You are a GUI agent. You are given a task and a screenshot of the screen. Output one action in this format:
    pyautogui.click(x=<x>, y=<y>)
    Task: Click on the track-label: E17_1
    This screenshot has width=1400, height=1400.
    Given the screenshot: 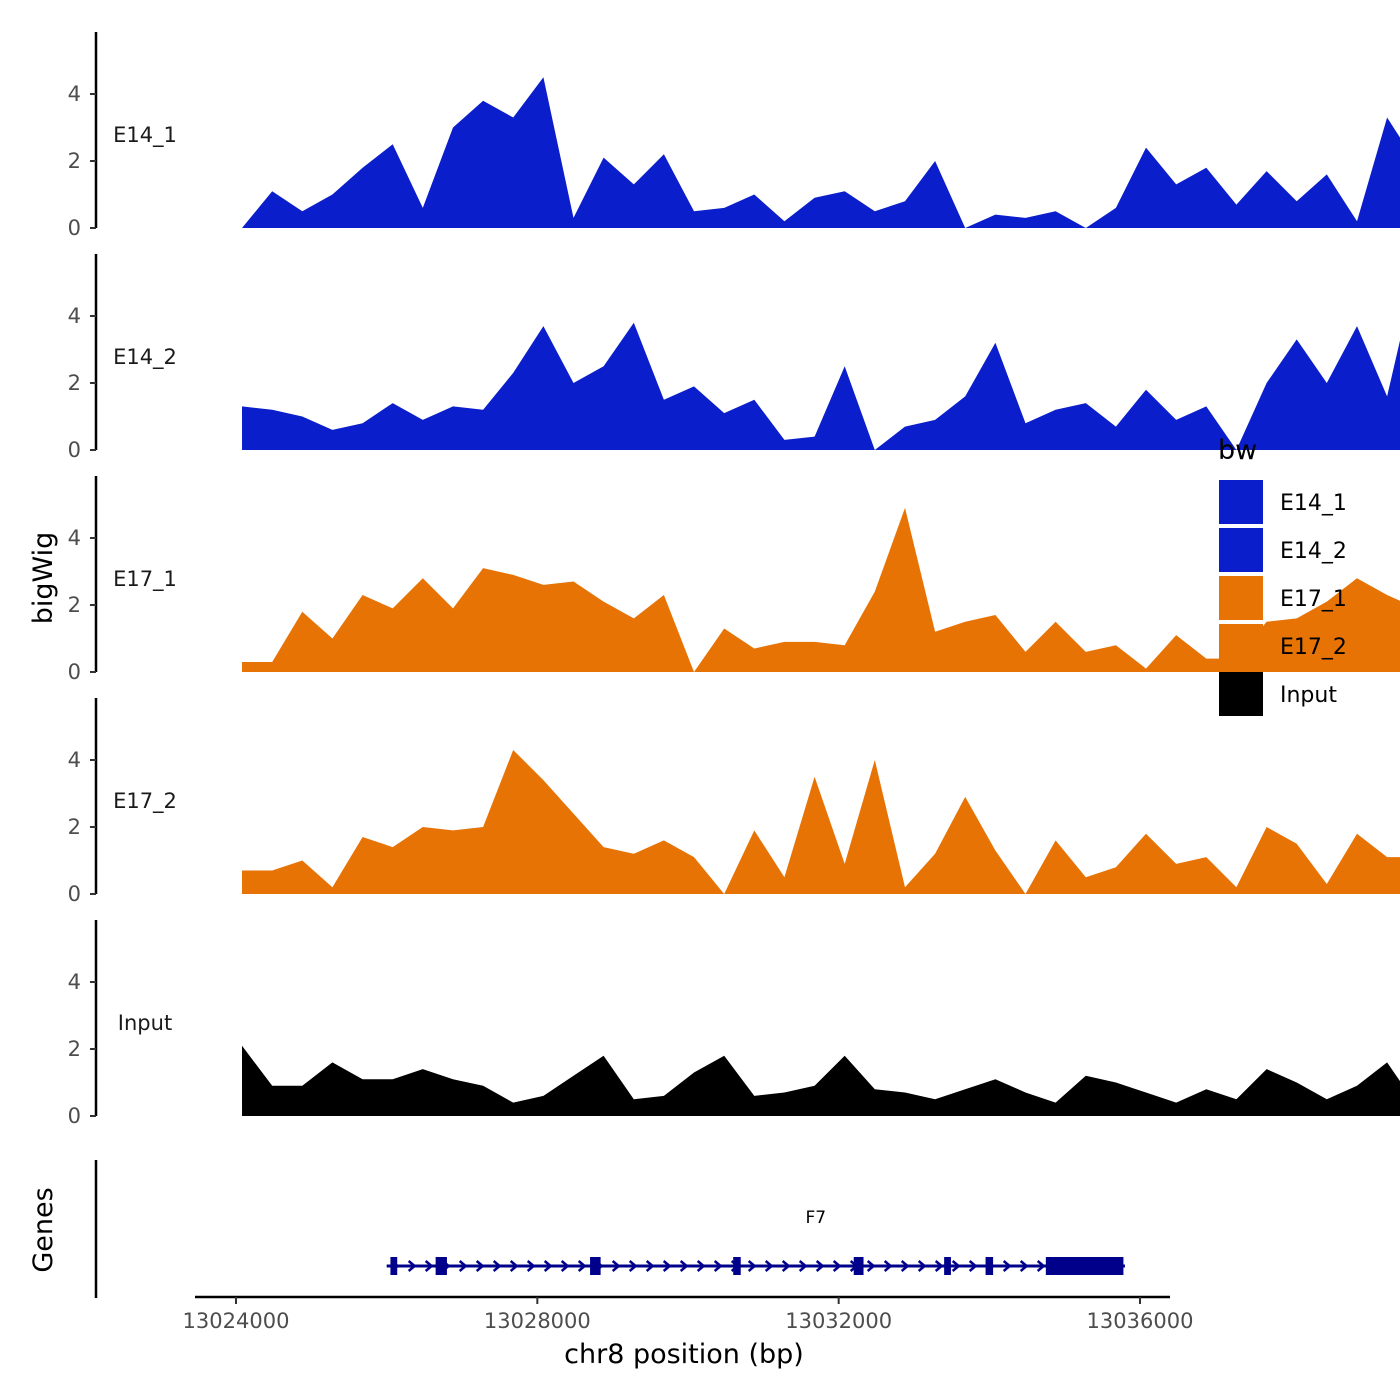 What is the action you would take?
    pyautogui.click(x=145, y=579)
    